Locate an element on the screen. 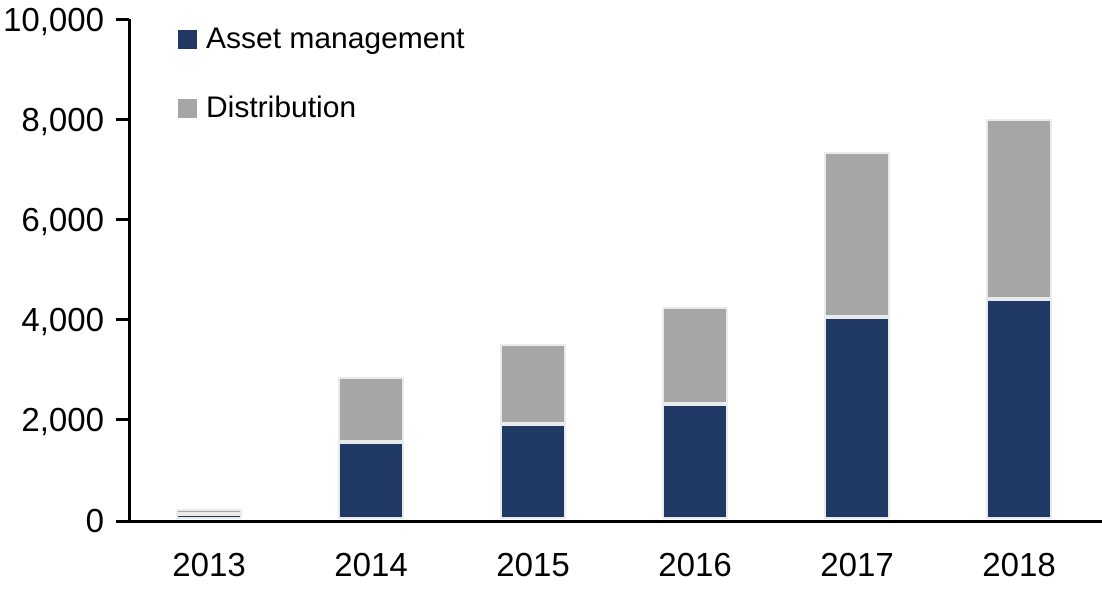 The image size is (1102, 594). x-tick-label: 2016 is located at coordinates (695, 564).